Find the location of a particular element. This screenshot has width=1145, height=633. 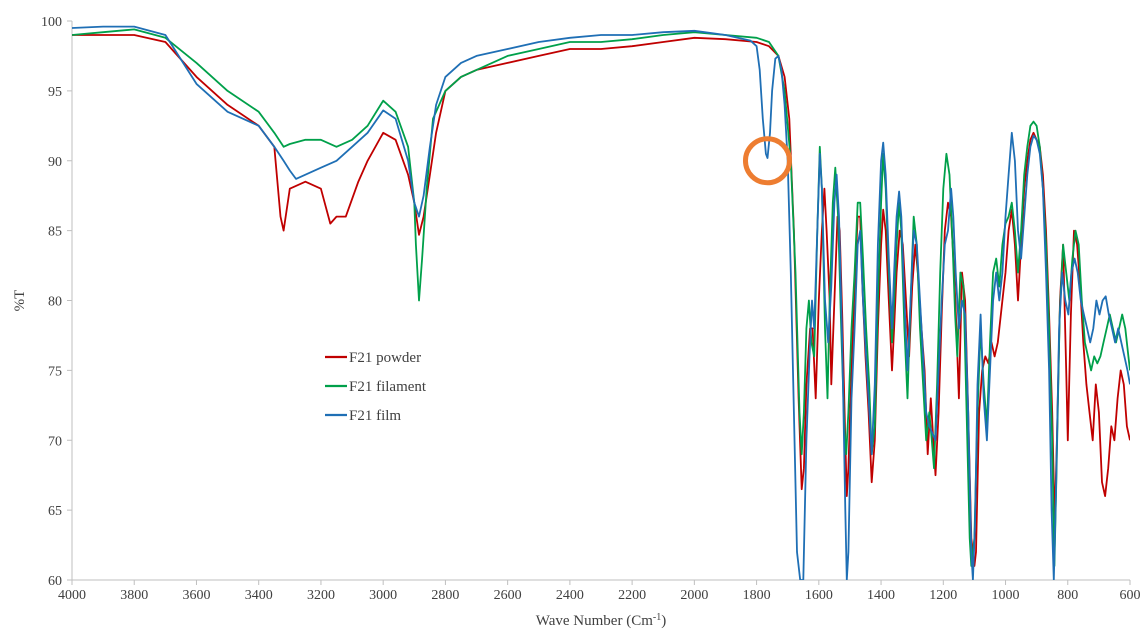

x-tick-label: 2600 is located at coordinates (508, 595).